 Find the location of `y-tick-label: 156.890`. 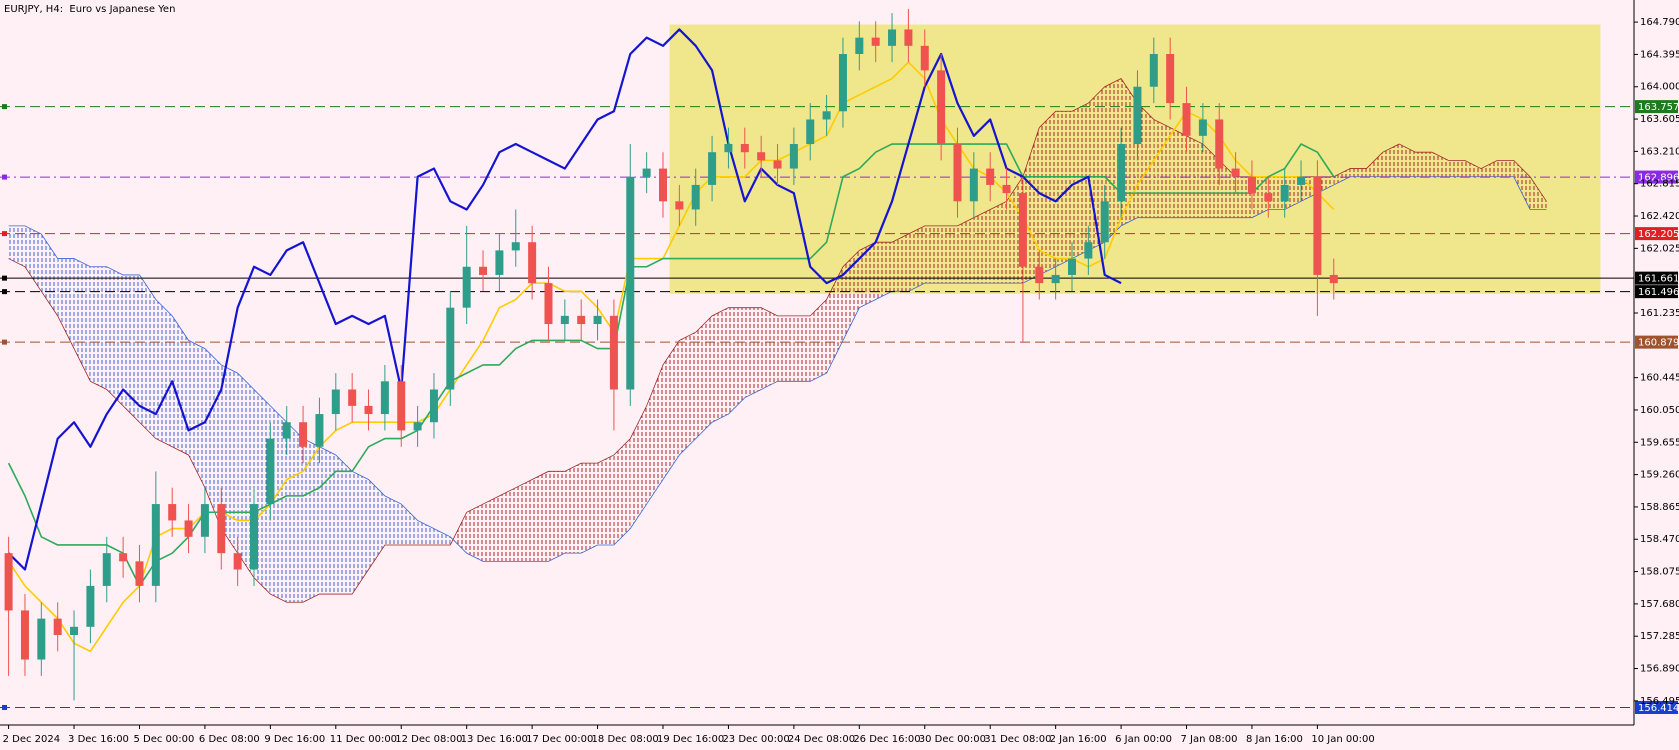

y-tick-label: 156.890 is located at coordinates (1659, 669).